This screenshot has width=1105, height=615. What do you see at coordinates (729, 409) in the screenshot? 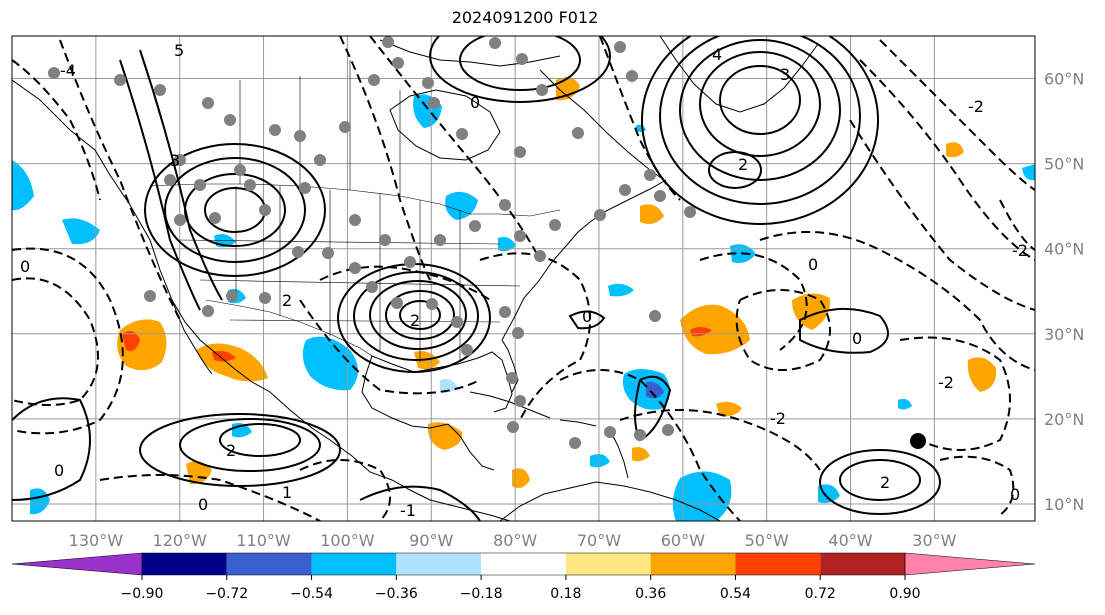
I see `shade-orange-subtrop` at bounding box center [729, 409].